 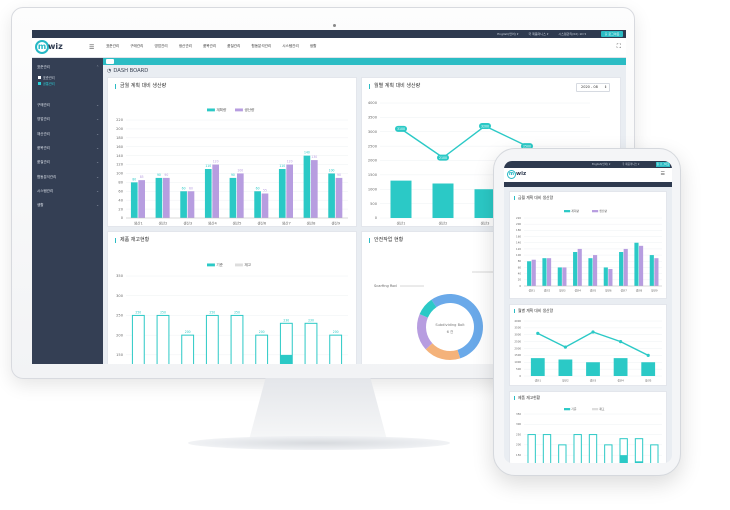 What do you see at coordinates (50, 48) in the screenshot?
I see `logo: m wiz` at bounding box center [50, 48].